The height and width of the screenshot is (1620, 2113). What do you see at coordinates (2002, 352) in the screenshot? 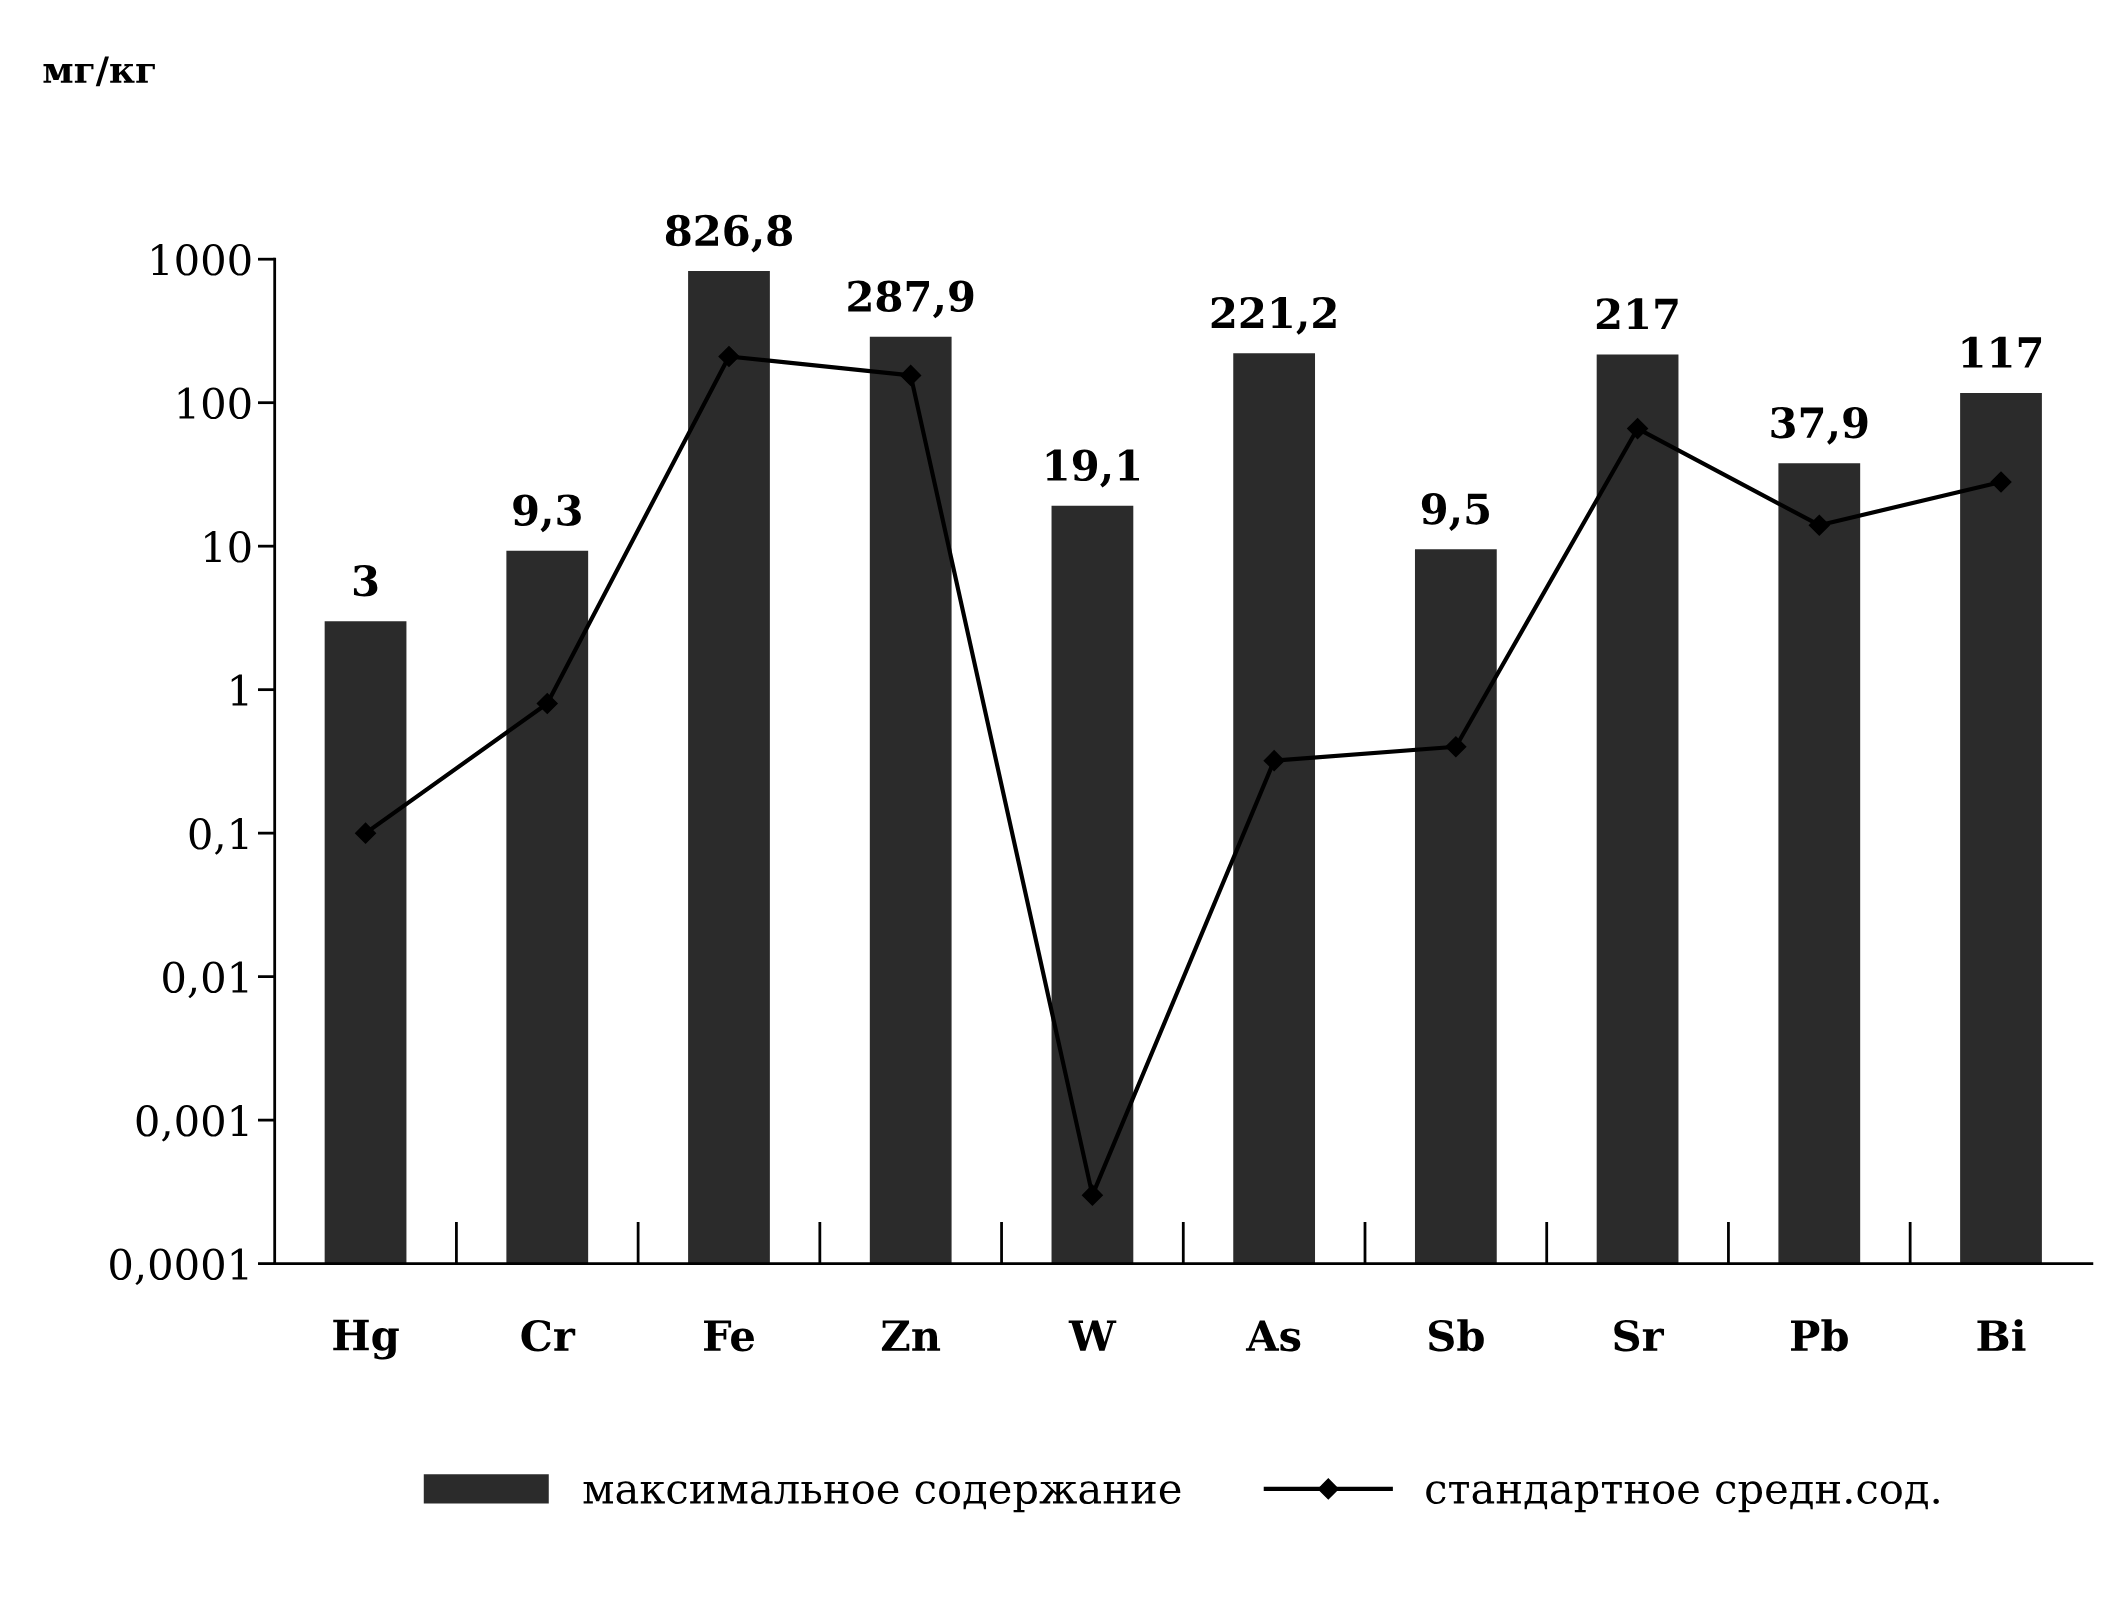
I see `data-label: 117` at bounding box center [2002, 352].